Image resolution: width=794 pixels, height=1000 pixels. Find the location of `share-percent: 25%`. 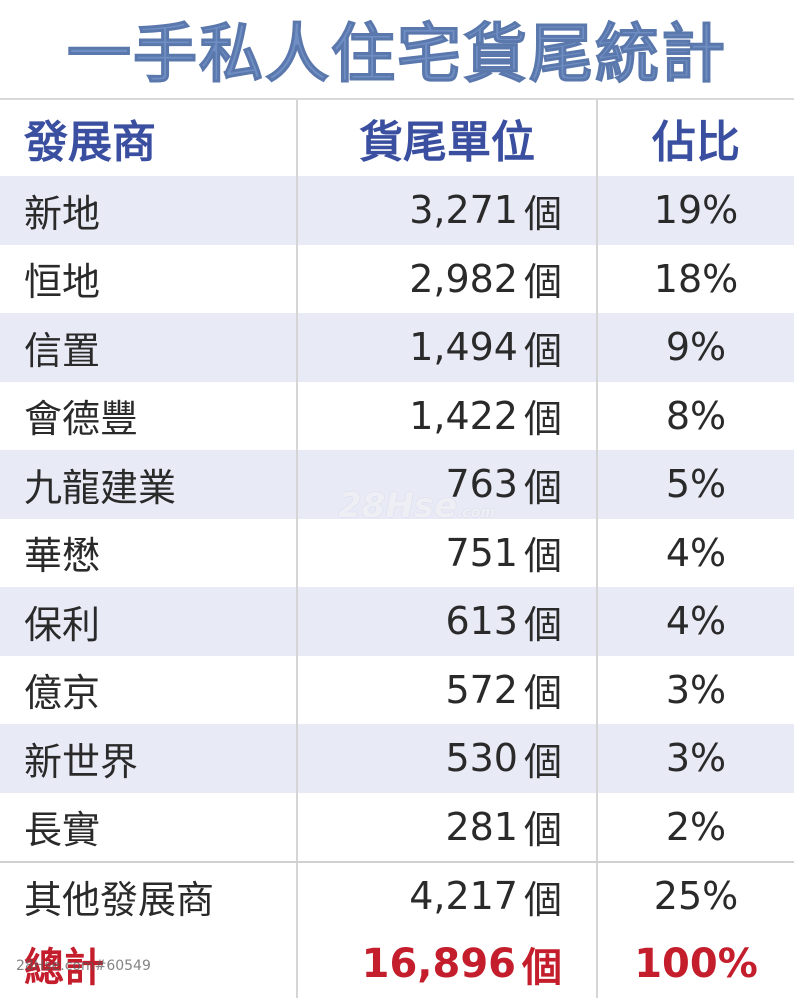

share-percent: 25% is located at coordinates (695, 896).